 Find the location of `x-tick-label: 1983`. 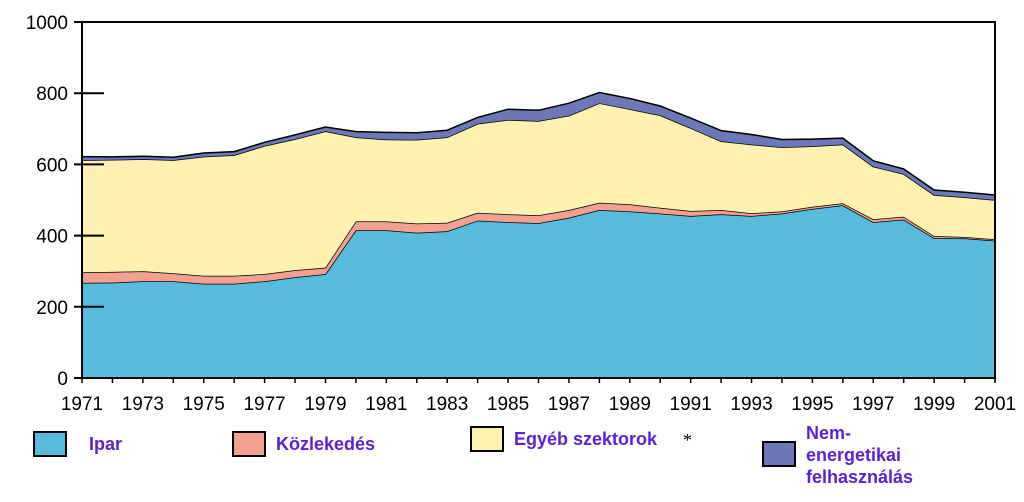

x-tick-label: 1983 is located at coordinates (447, 404).